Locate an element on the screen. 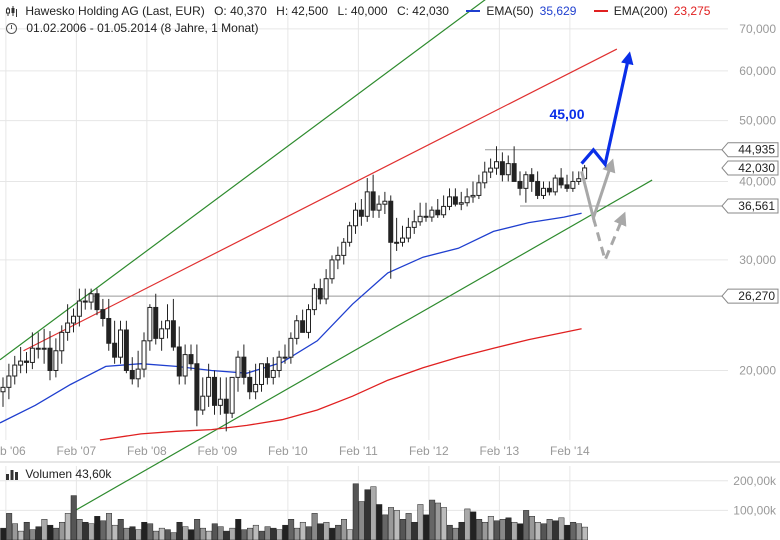 The image size is (780, 540). level-tag-label: 36,561 is located at coordinates (756, 206).